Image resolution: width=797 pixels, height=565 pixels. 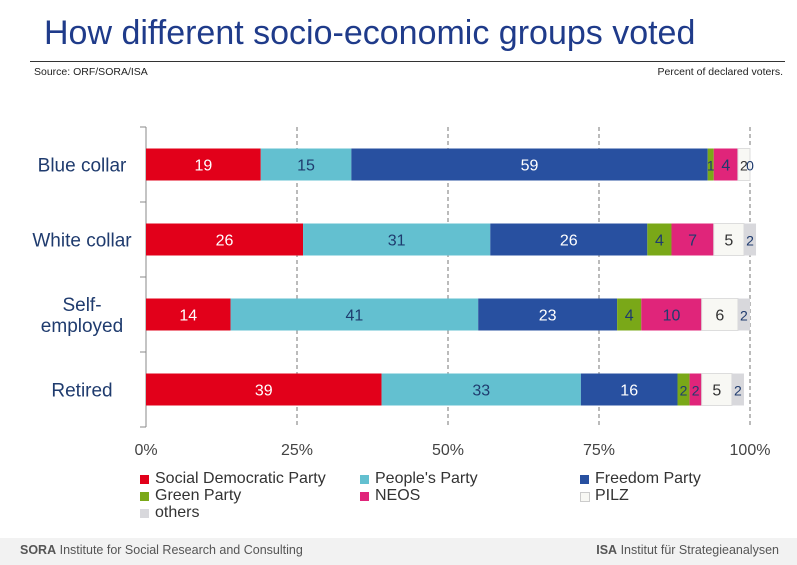 I want to click on legend-label: People's Party, so click(x=426, y=478).